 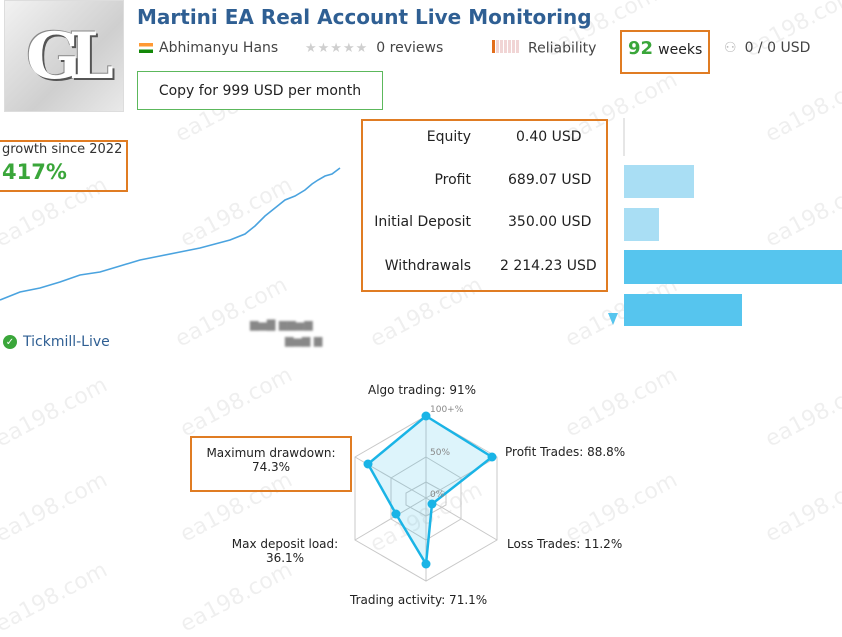 I want to click on page-title: Martini EA Real Account Live Monitoring, so click(x=364, y=17).